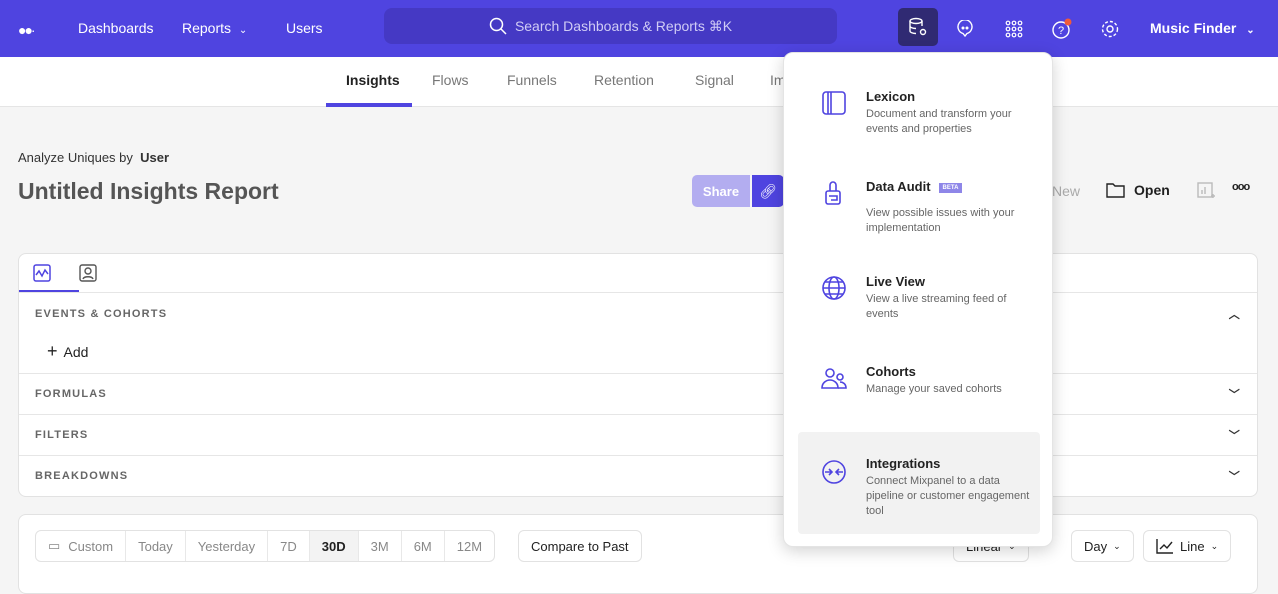 This screenshot has height=594, width=1278. Describe the element at coordinates (116, 28) in the screenshot. I see `nav-dashboards: Dashboards` at that location.